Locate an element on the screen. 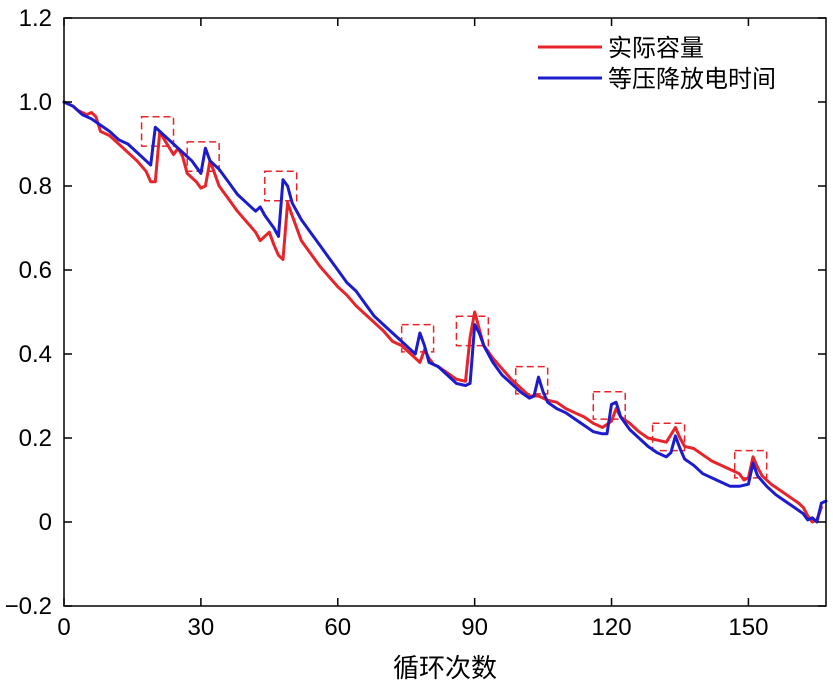  x-tick-label: 120 is located at coordinates (612, 627).